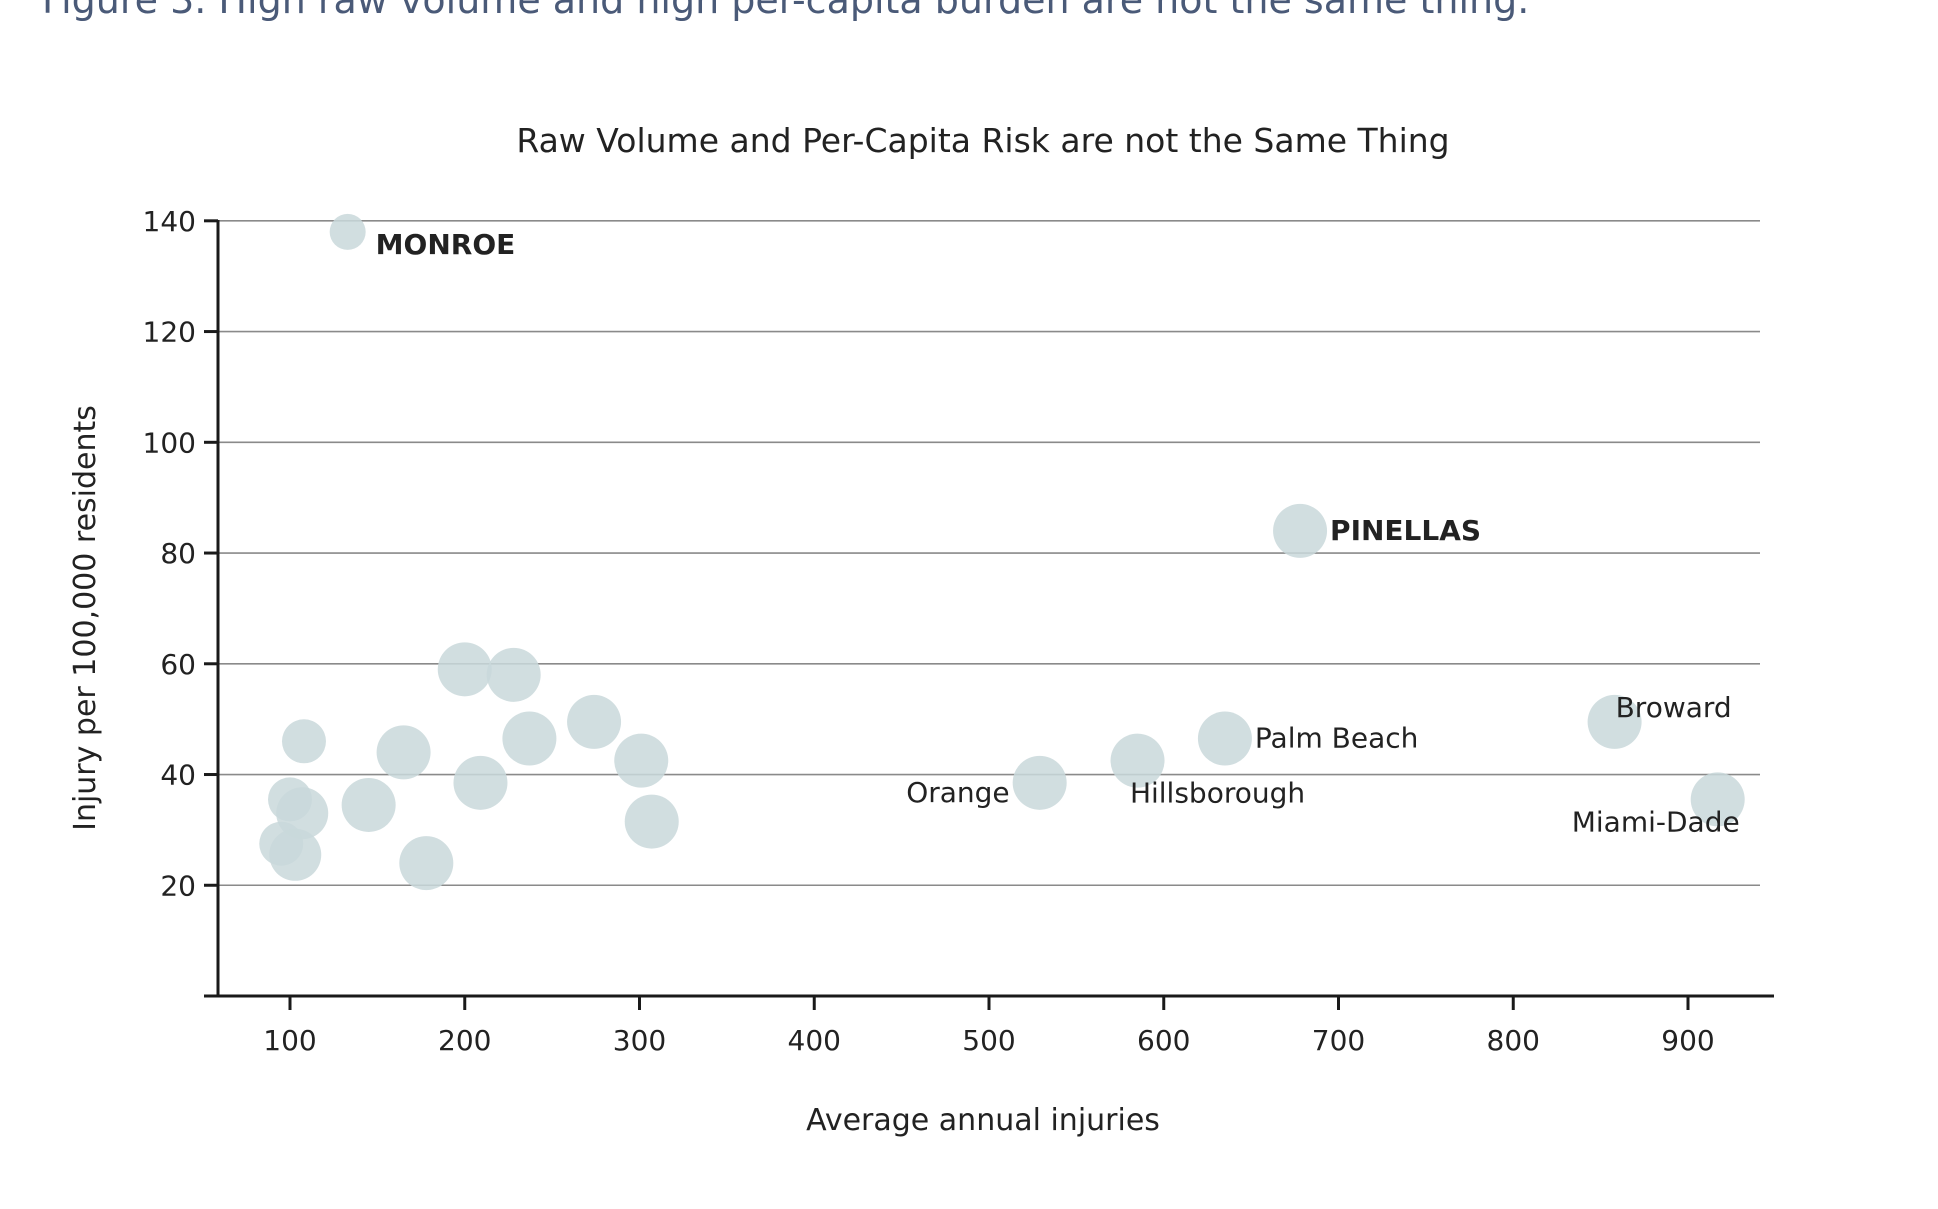 The height and width of the screenshot is (1209, 1938). What do you see at coordinates (988, 1040) in the screenshot?
I see `x-tick-label-500: 500` at bounding box center [988, 1040].